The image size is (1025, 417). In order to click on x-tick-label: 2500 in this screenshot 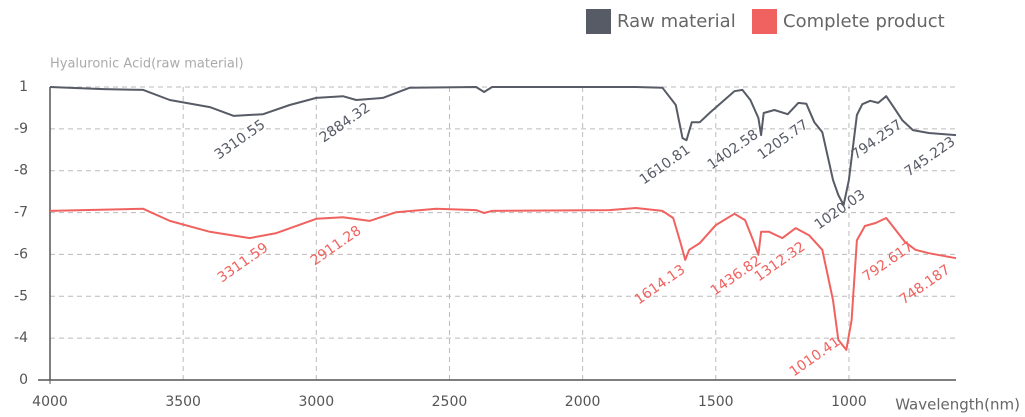, I will do `click(450, 402)`.